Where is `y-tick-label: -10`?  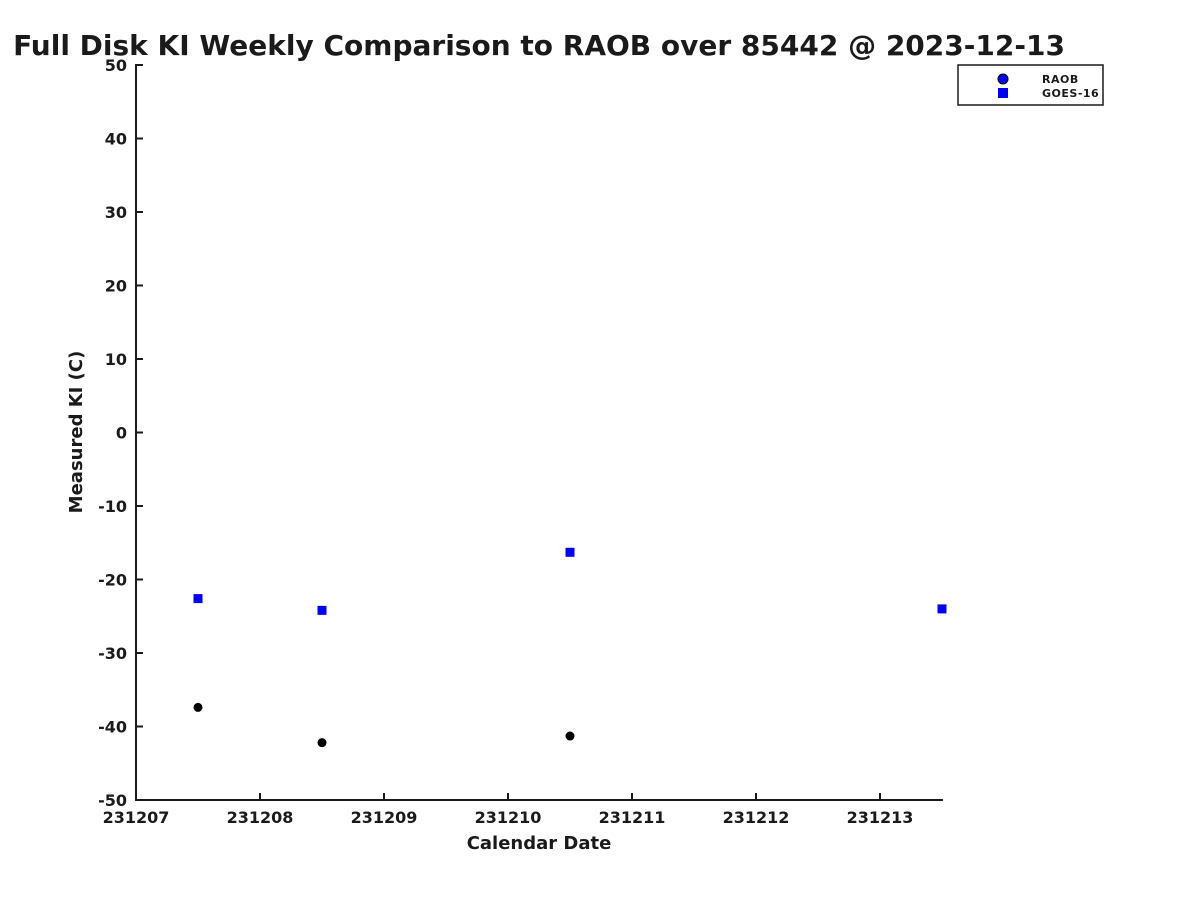 y-tick-label: -10 is located at coordinates (112, 506).